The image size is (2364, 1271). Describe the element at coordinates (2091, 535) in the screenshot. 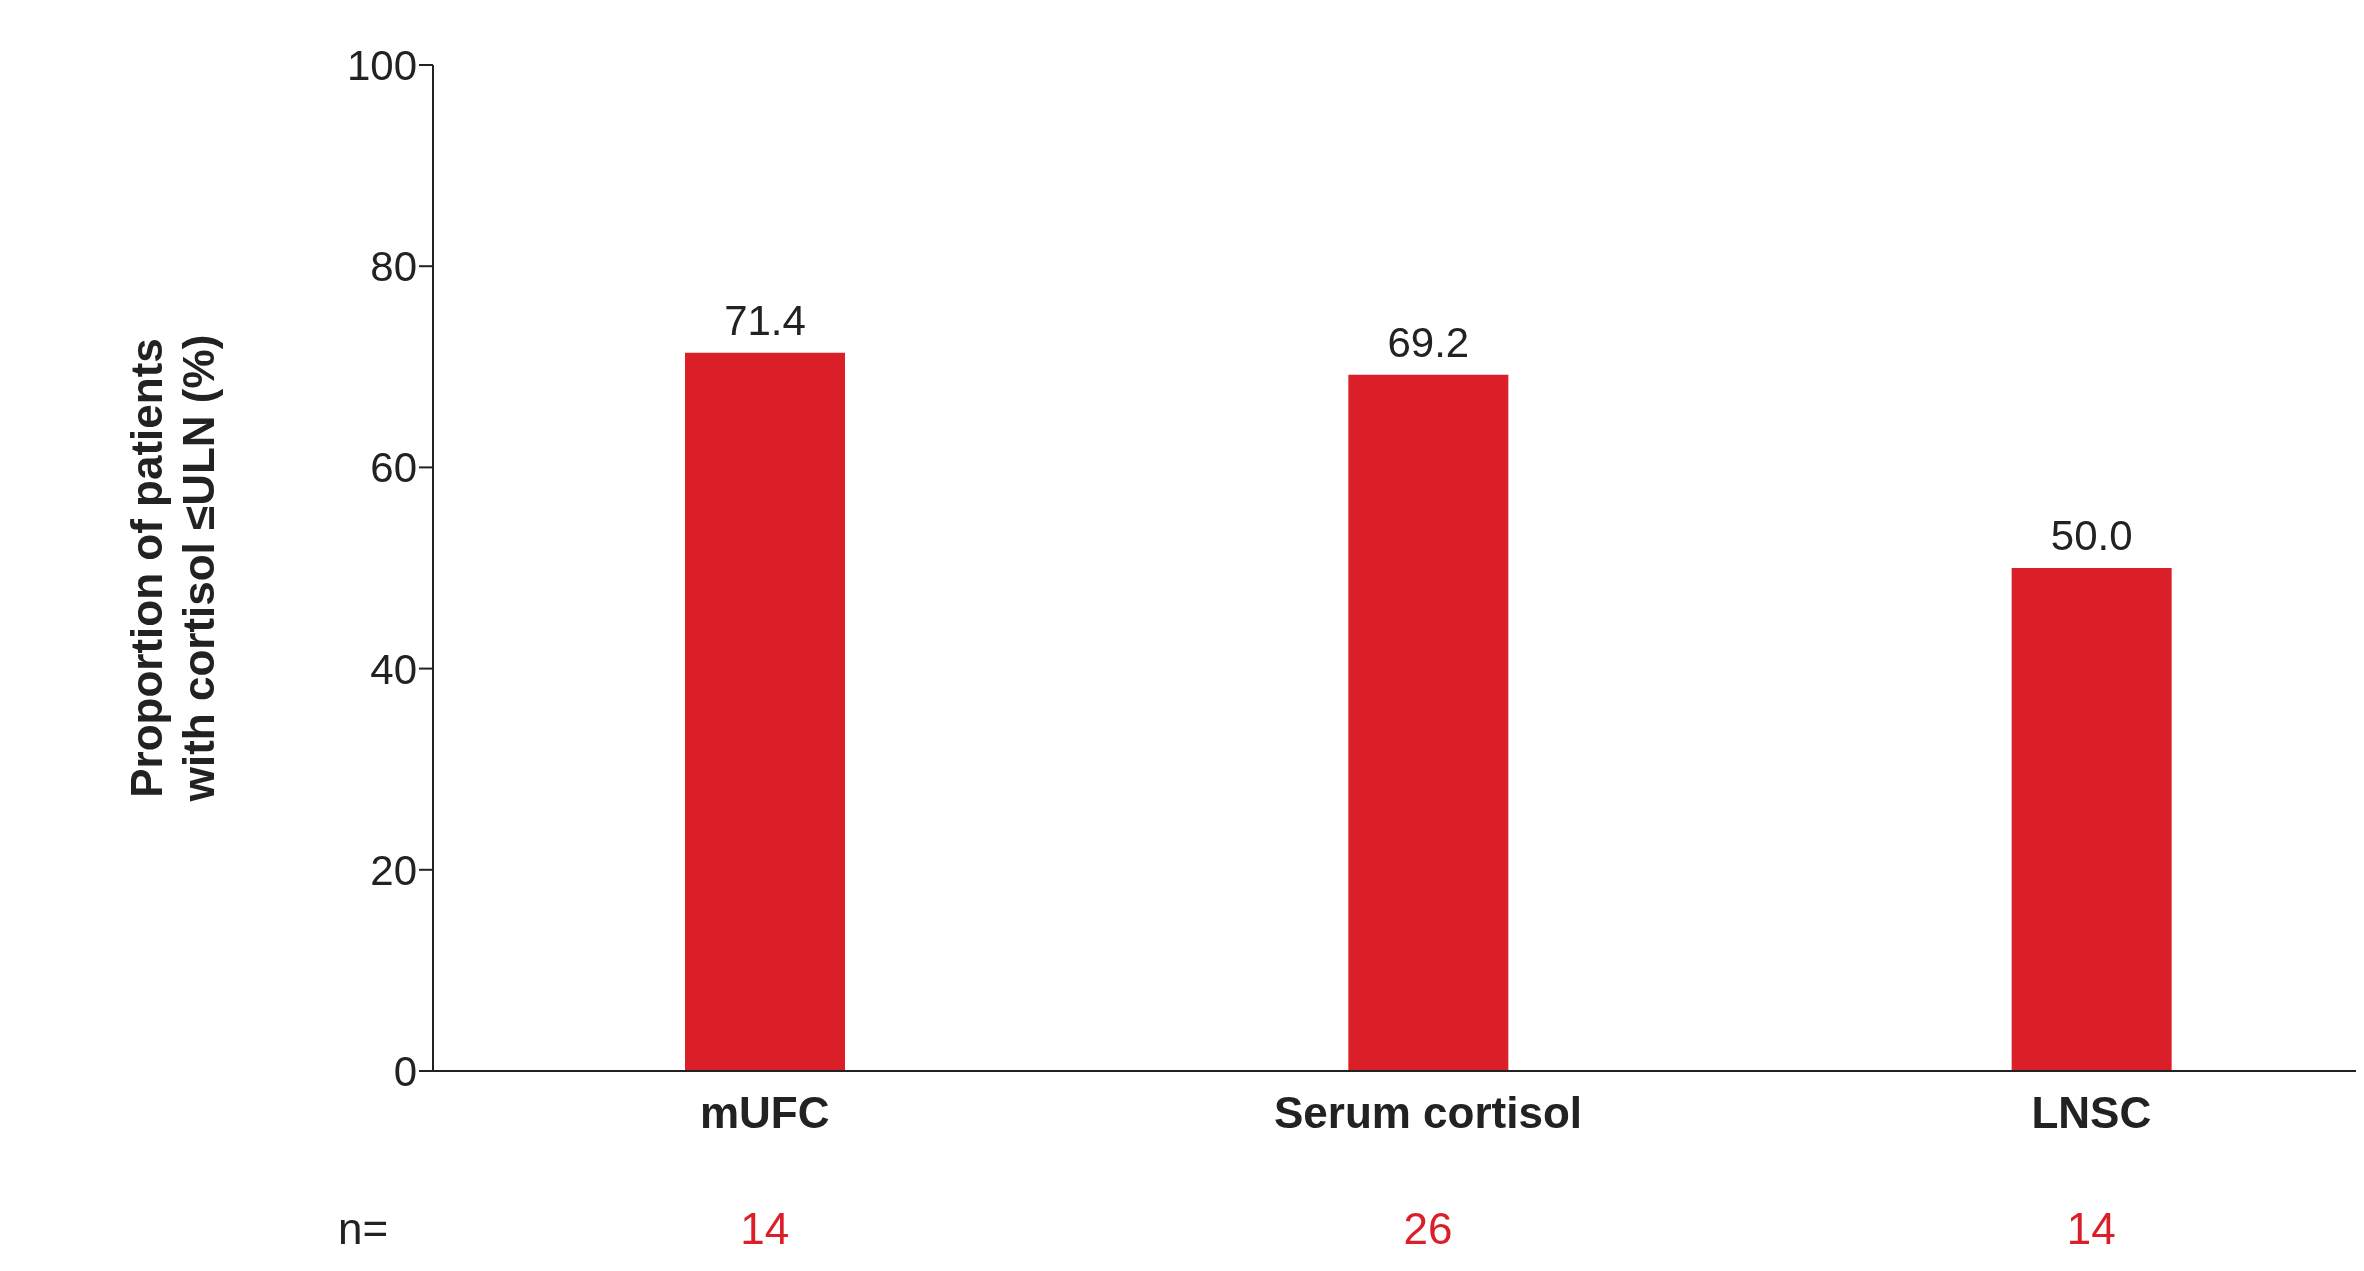

I see `data-label: 50.0` at that location.